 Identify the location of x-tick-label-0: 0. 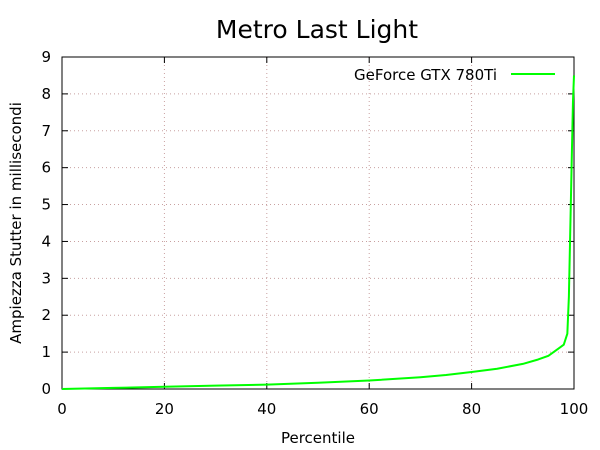
(62, 409).